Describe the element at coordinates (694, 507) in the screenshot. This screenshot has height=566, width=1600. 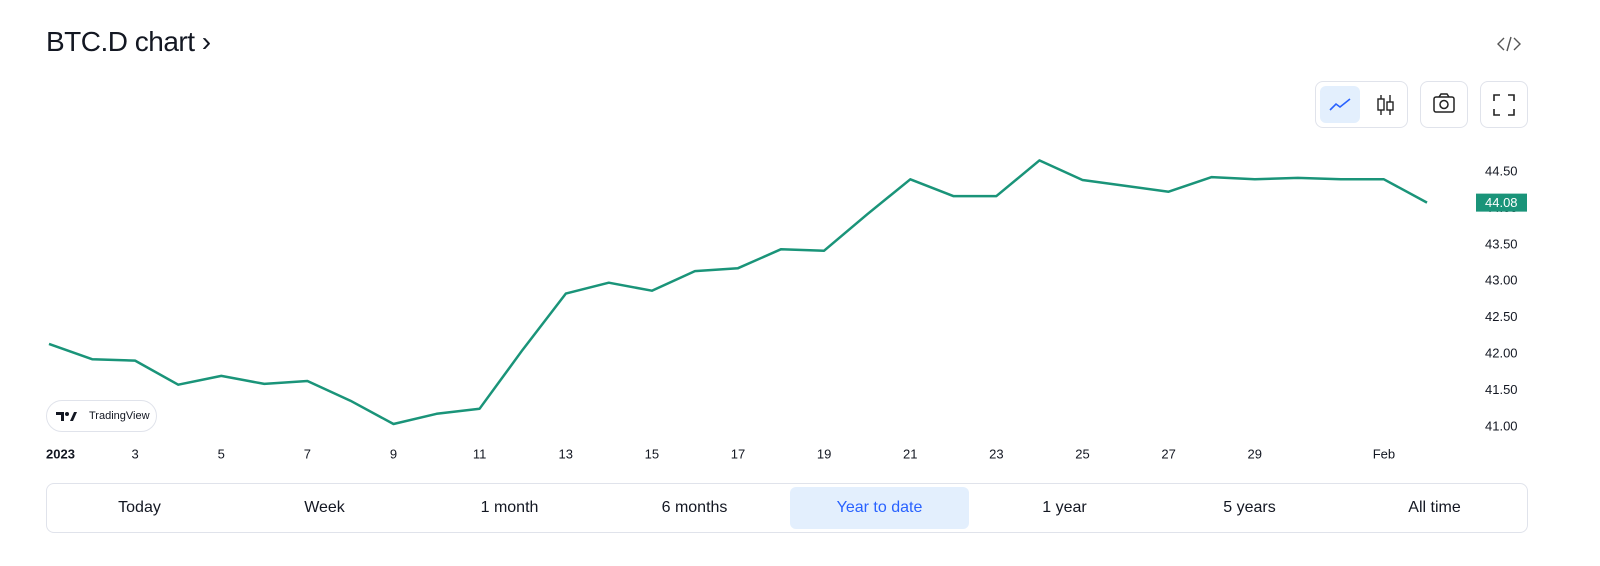
I see `range-button: 6 months` at that location.